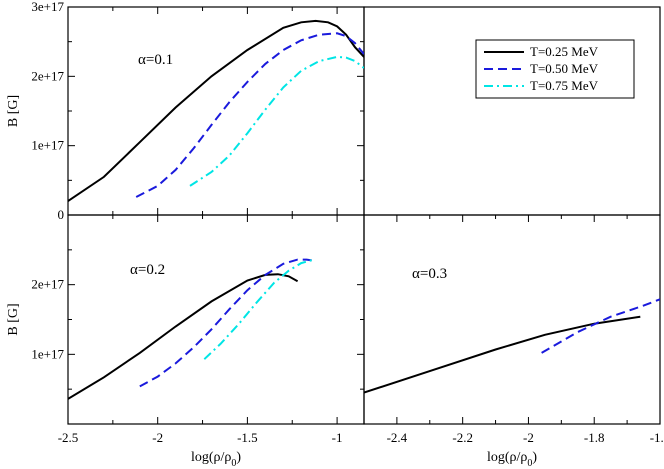 The width and height of the screenshot is (664, 469). Describe the element at coordinates (247, 437) in the screenshot. I see `x-tick-label: -1.5` at that location.